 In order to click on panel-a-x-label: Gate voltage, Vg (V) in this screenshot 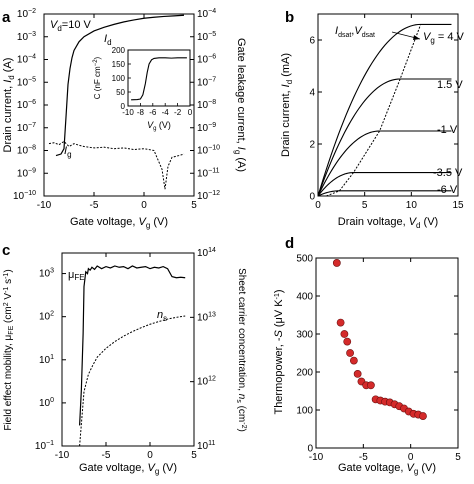, I will do `click(119, 223)`.